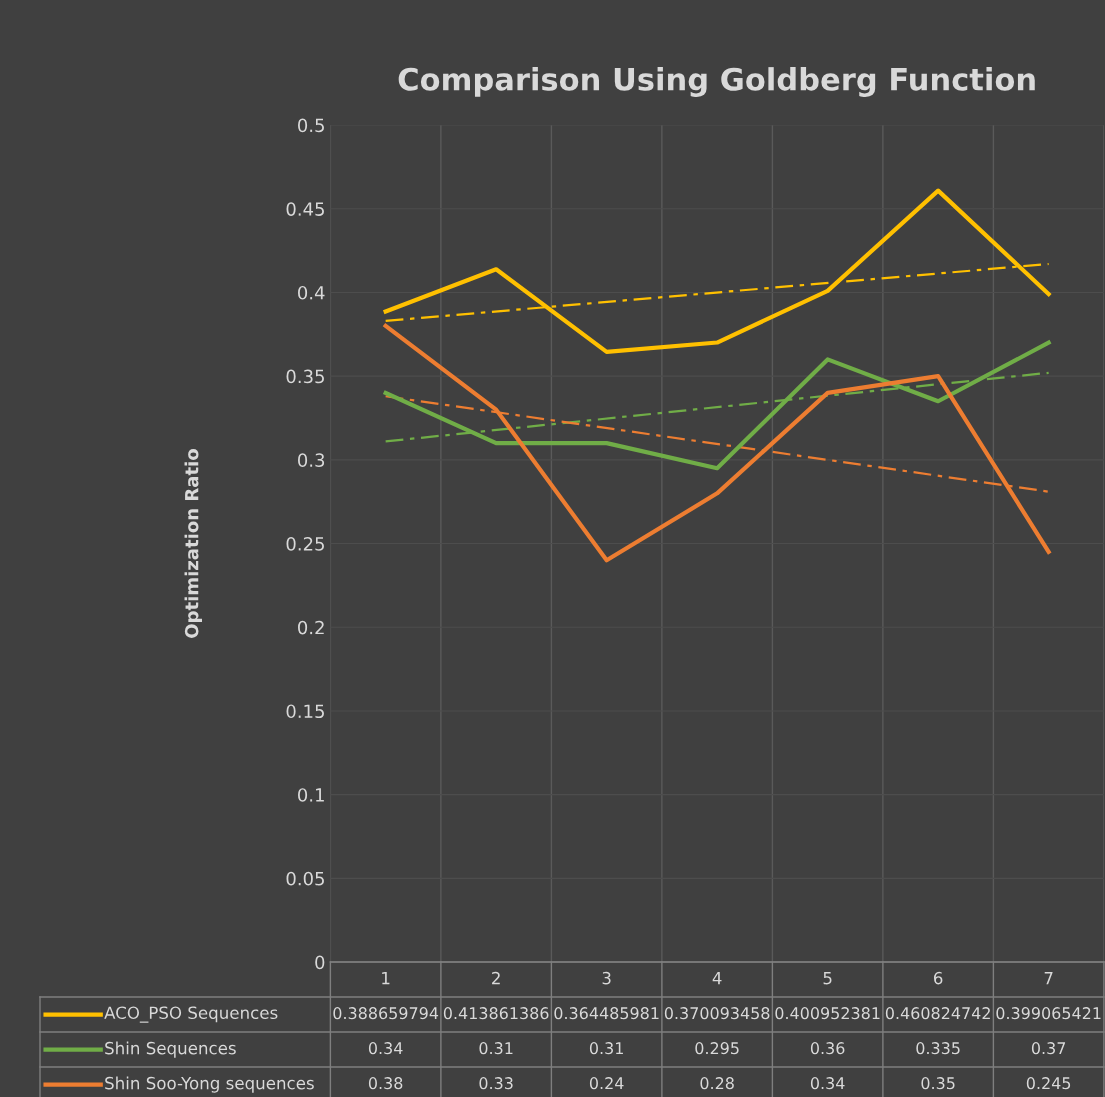 This screenshot has height=1097, width=1105. Describe the element at coordinates (496, 1013) in the screenshot. I see `data-label: 0.413861386` at that location.